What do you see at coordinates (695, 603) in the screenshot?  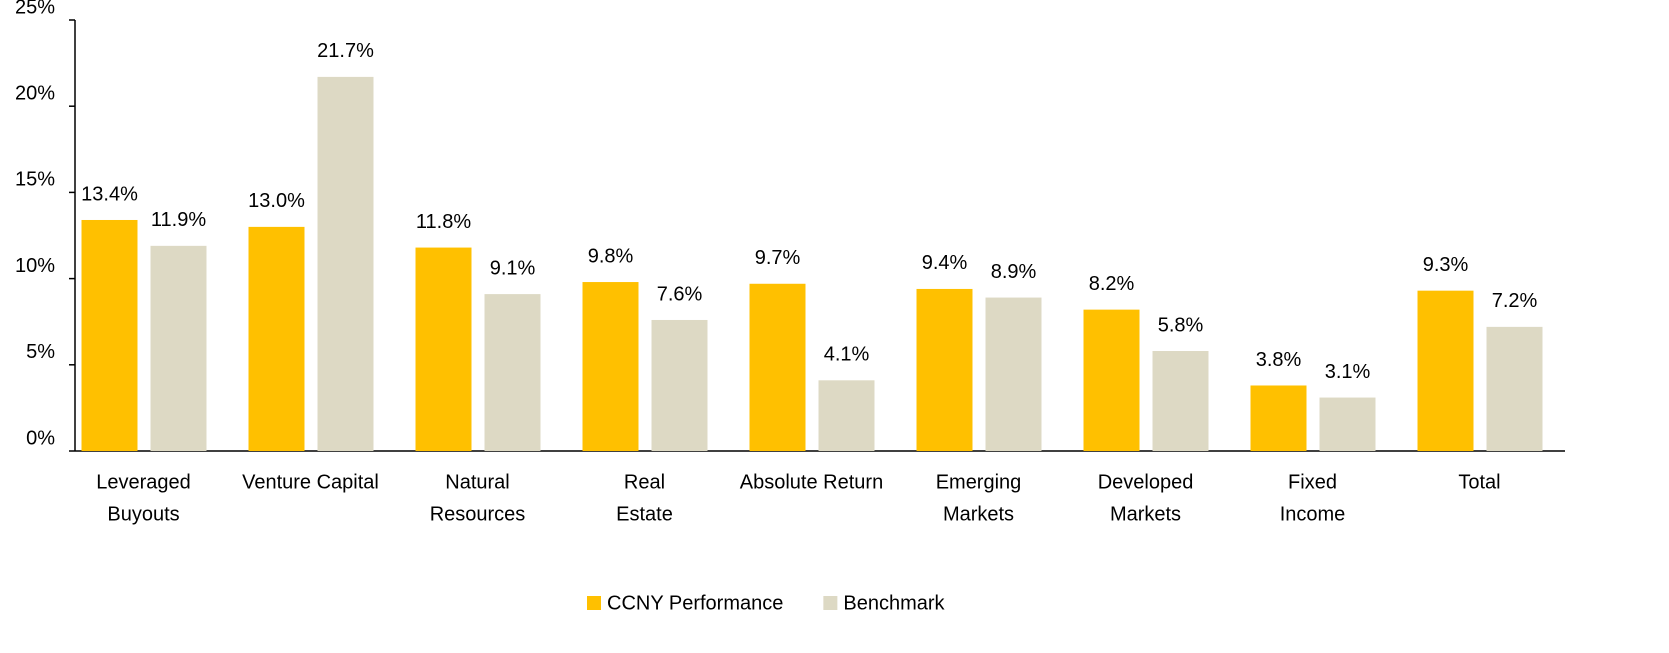 I see `legend-label: CCNY Performance` at bounding box center [695, 603].